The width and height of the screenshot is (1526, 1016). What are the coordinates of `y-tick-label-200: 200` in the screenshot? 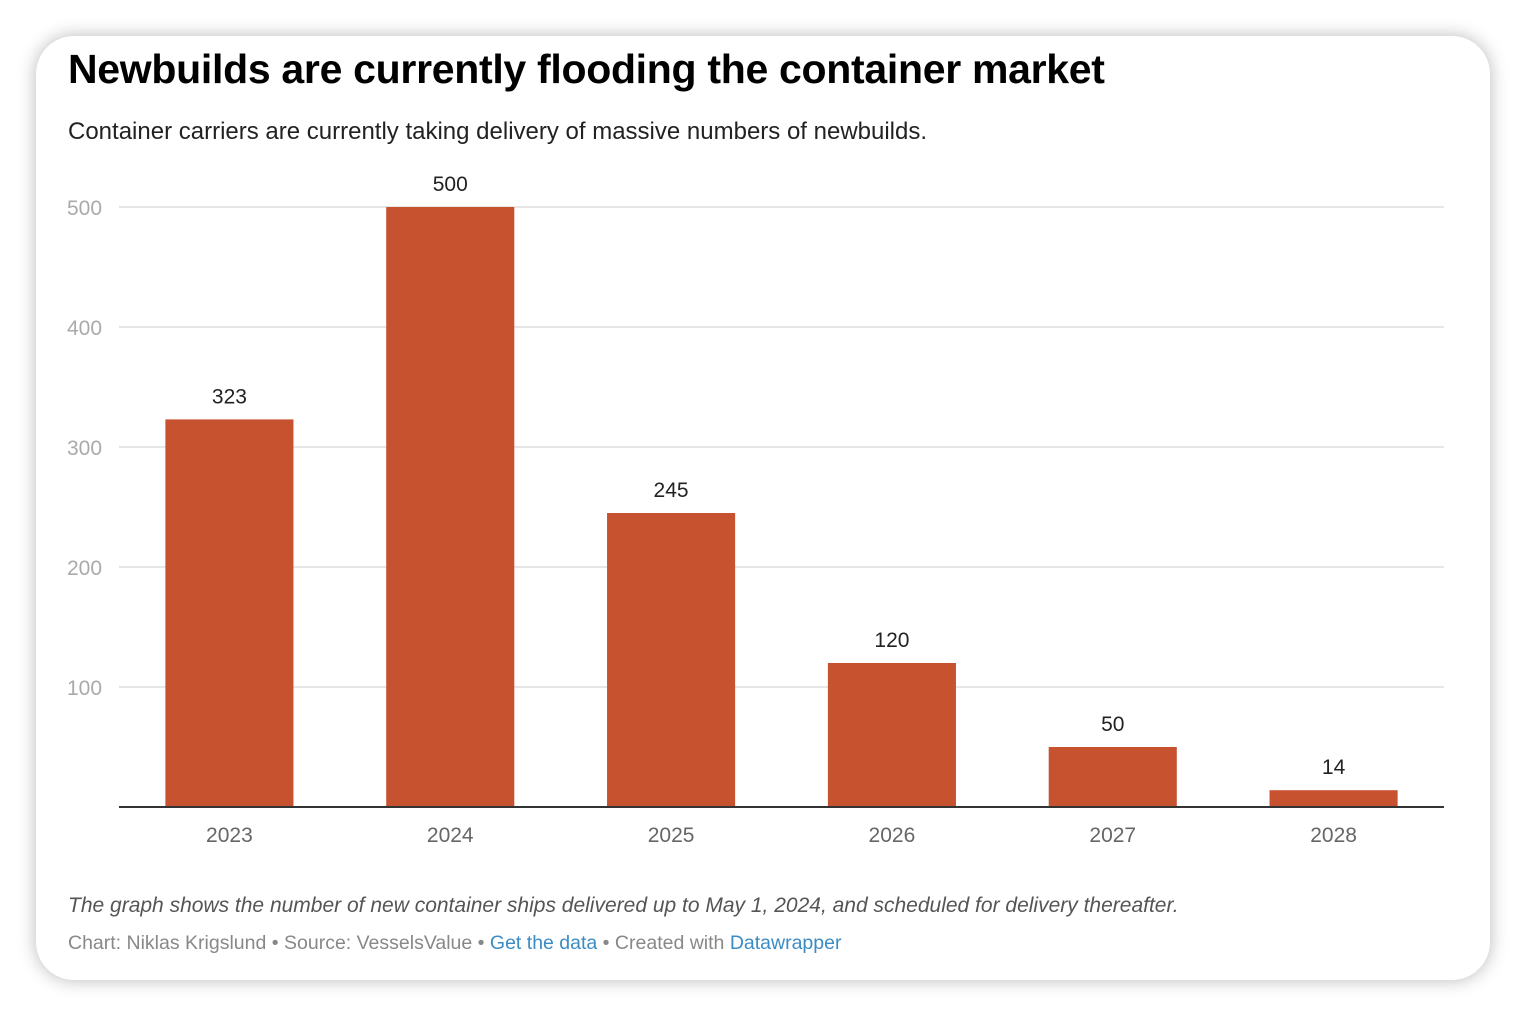 It's located at (84, 568).